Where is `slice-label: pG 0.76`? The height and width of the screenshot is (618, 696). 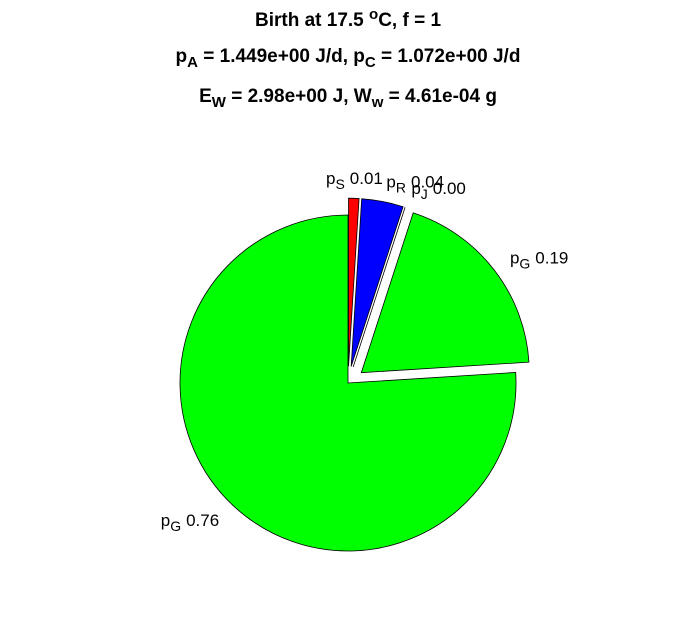
slice-label: pG 0.76 is located at coordinates (190, 522).